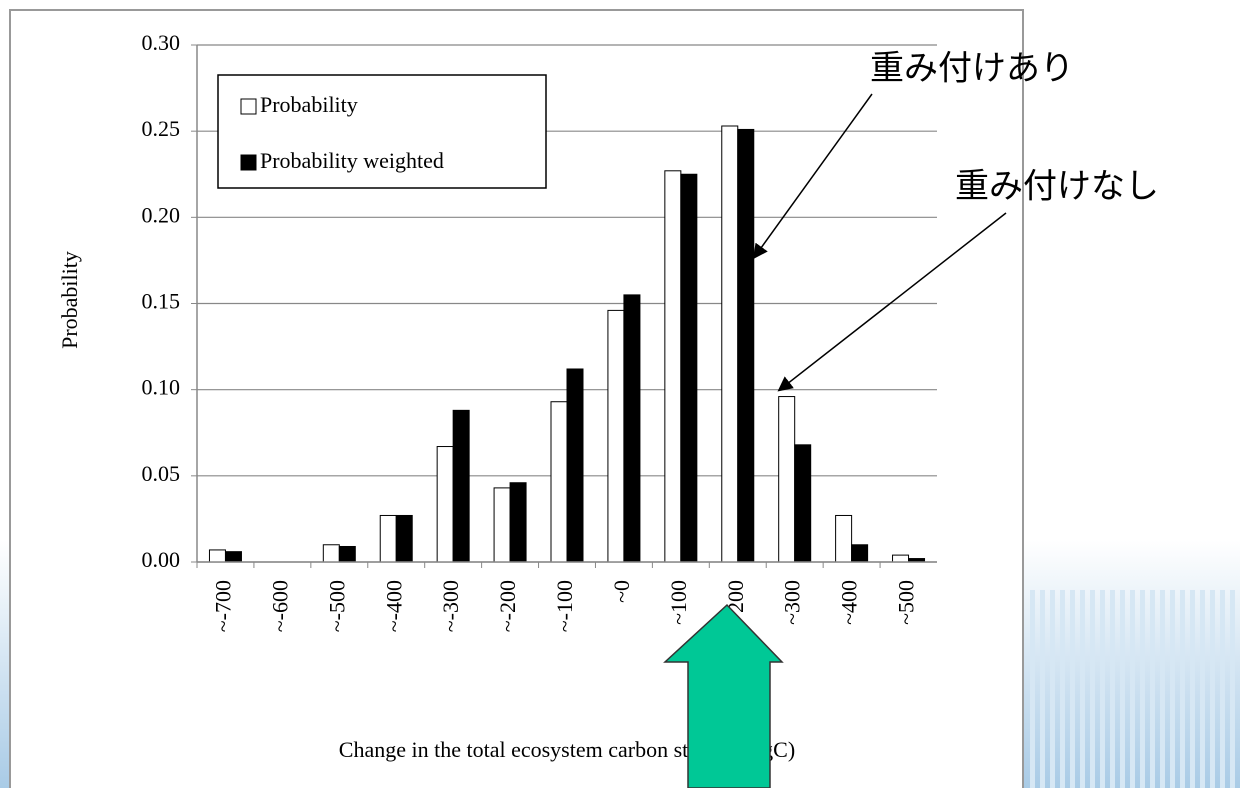 This screenshot has height=788, width=1240. Describe the element at coordinates (161, 301) in the screenshot. I see `y-tick-label: 0.15` at that location.